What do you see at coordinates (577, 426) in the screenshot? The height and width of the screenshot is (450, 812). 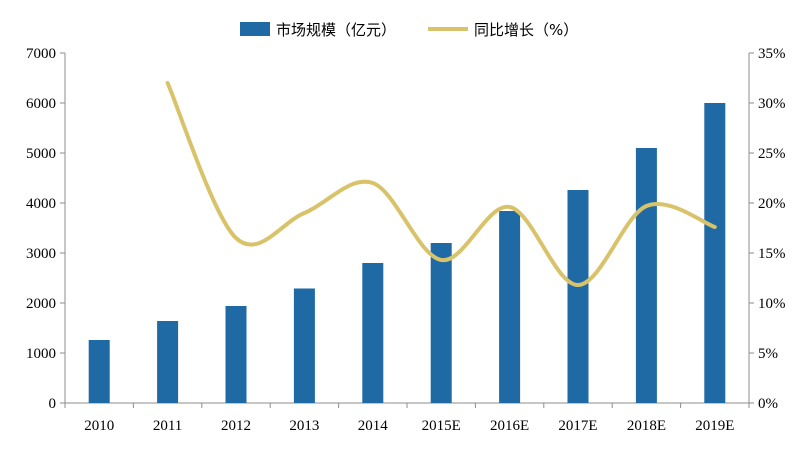 I see `x-tick-label: 2017E` at bounding box center [577, 426].